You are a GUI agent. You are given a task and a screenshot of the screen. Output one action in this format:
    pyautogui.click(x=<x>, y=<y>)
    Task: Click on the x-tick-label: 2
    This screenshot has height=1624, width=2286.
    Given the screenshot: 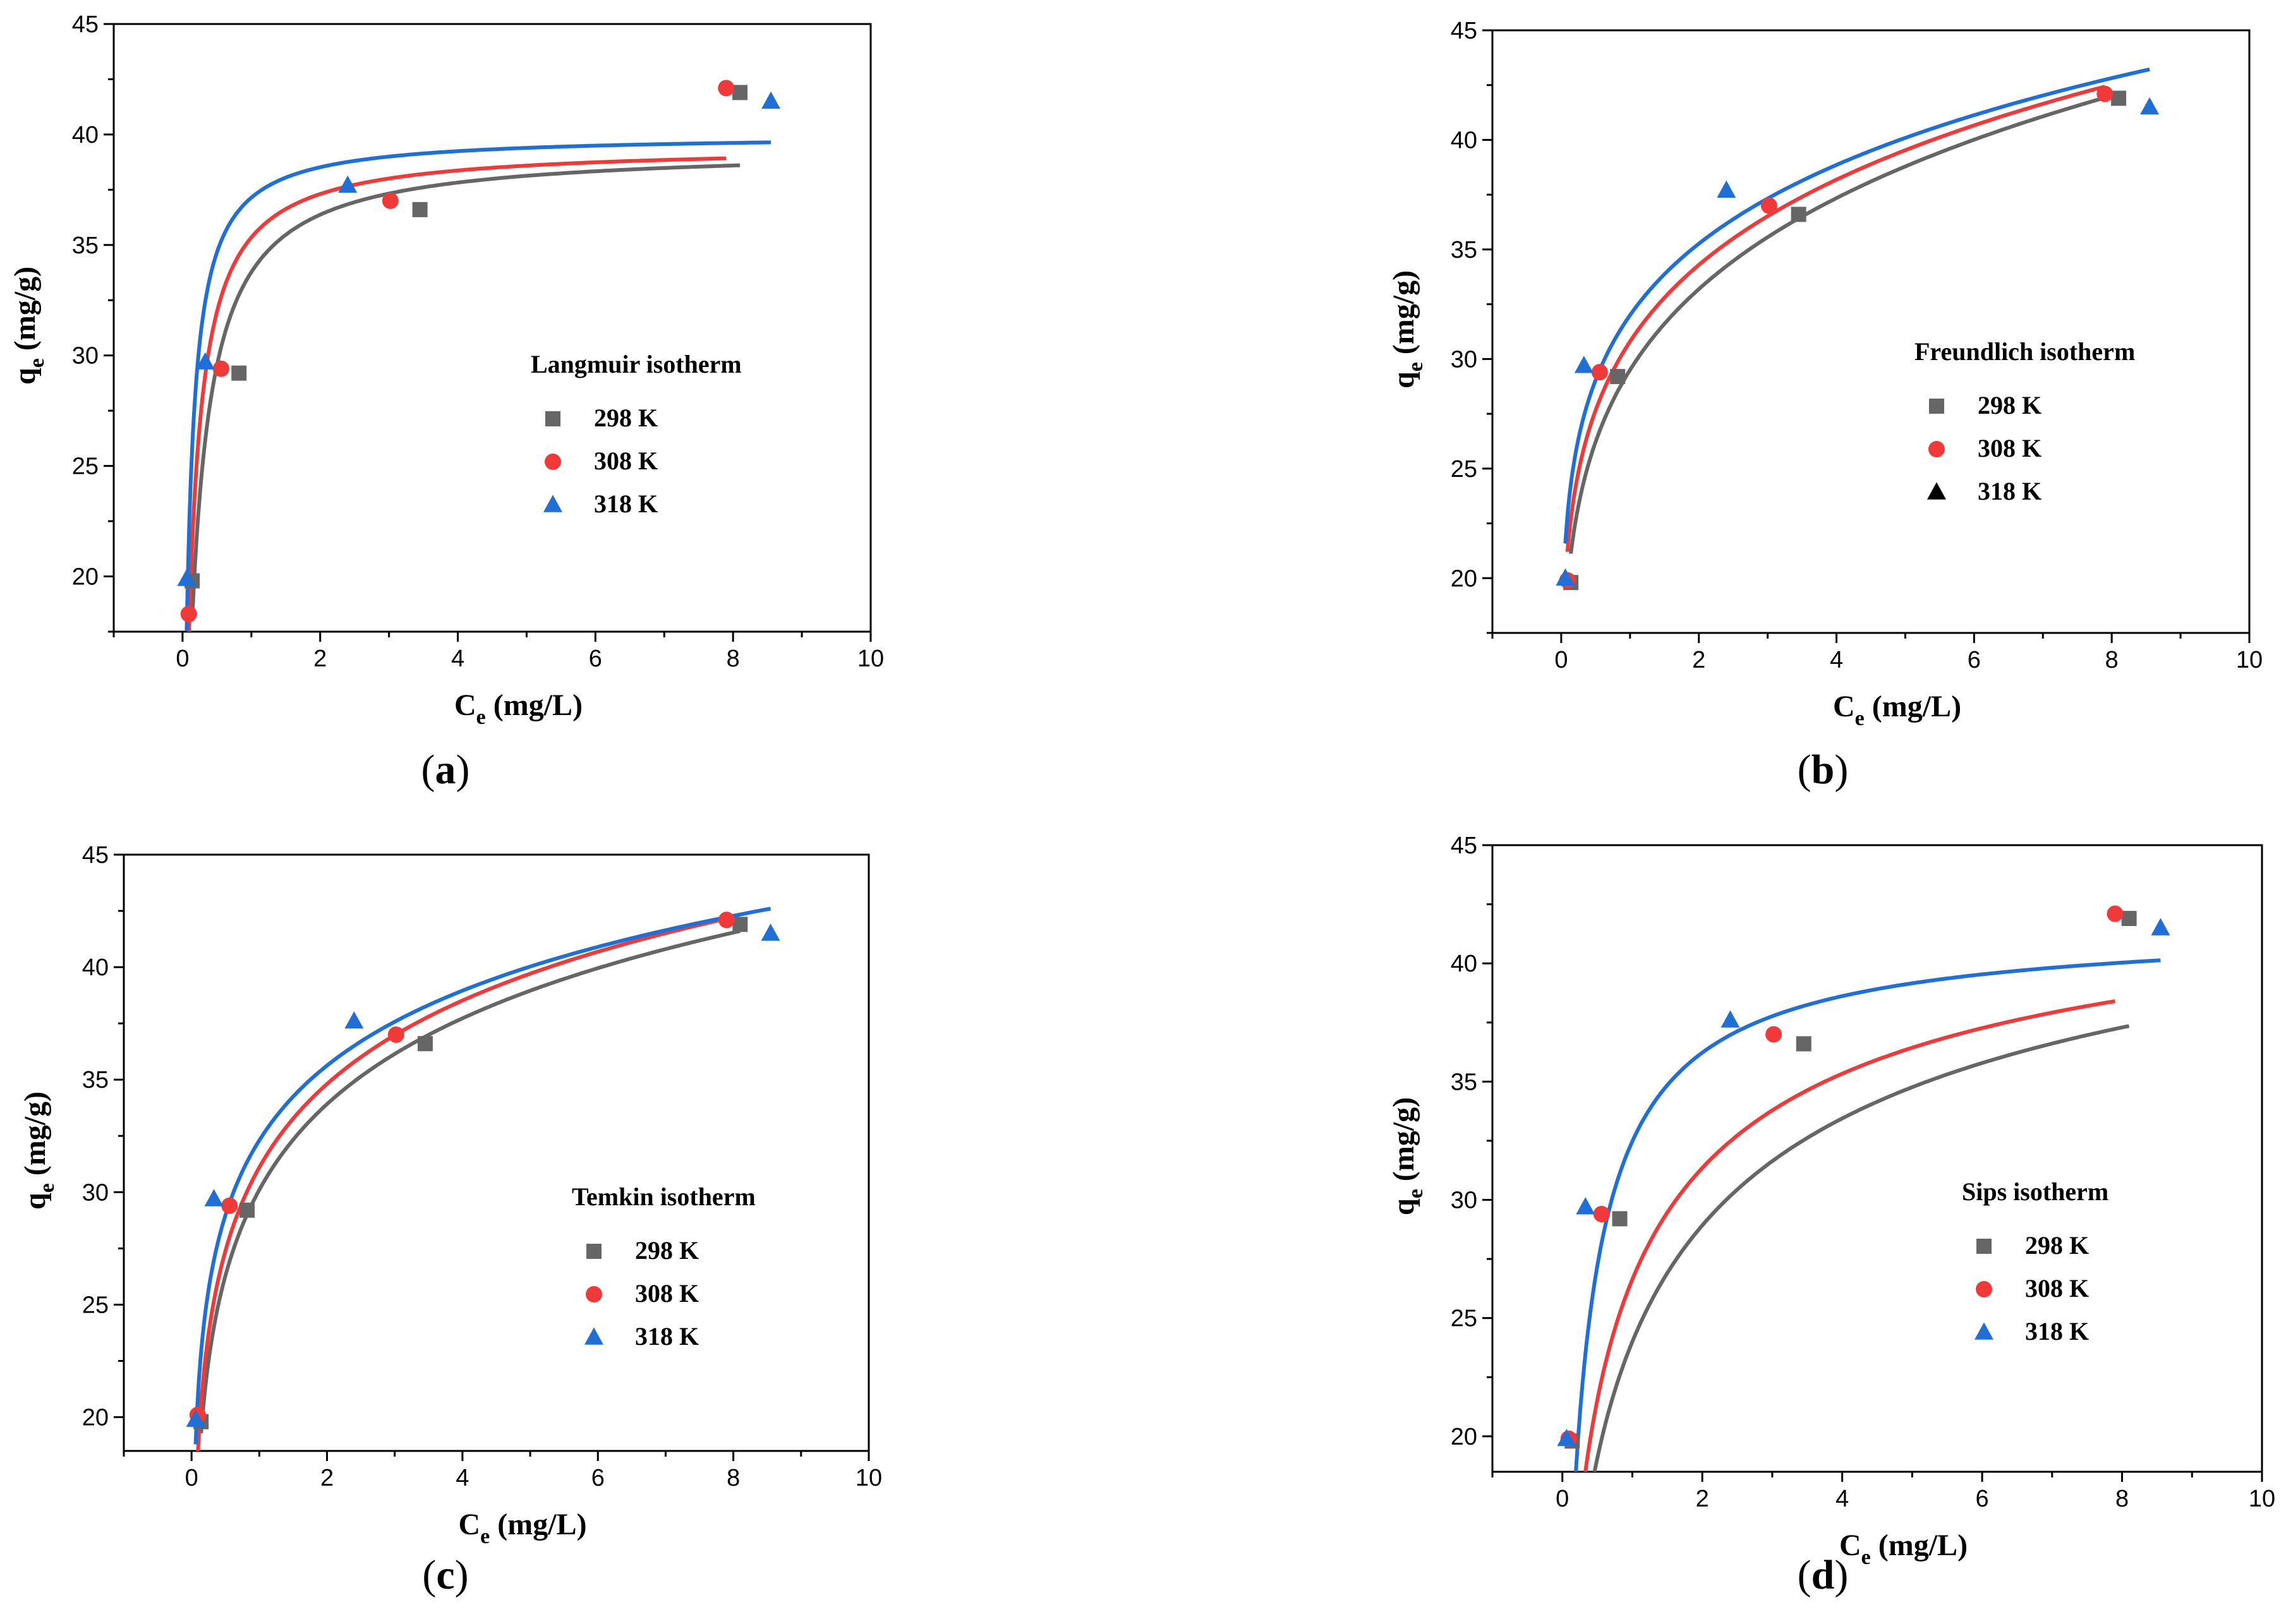 What is the action you would take?
    pyautogui.click(x=1703, y=1499)
    